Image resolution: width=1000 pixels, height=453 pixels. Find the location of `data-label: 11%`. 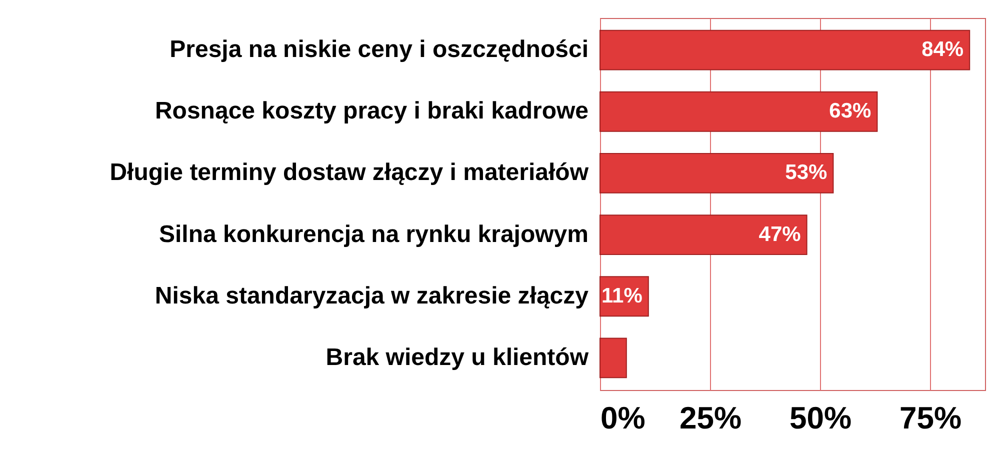

data-label: 11% is located at coordinates (622, 296).